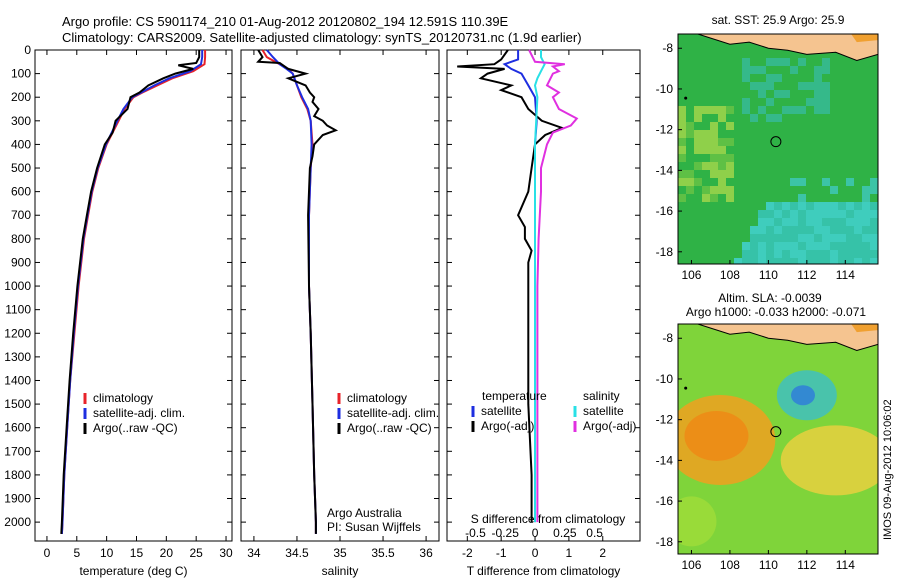 This screenshot has height=580, width=900. Describe the element at coordinates (167, 553) in the screenshot. I see `x-tick-label: 20` at that location.